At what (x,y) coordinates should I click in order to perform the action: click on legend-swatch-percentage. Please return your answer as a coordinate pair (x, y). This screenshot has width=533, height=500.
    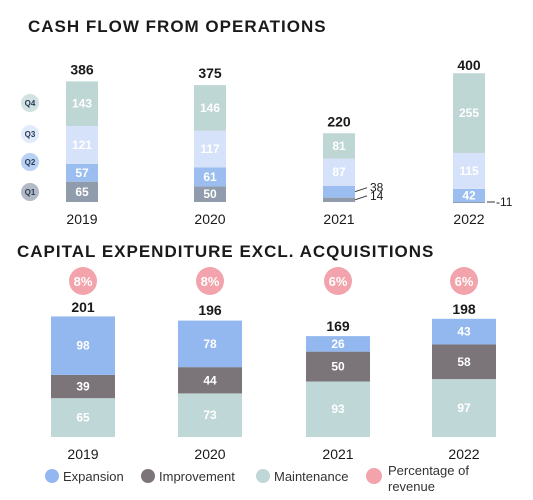
    Looking at the image, I should click on (374, 476).